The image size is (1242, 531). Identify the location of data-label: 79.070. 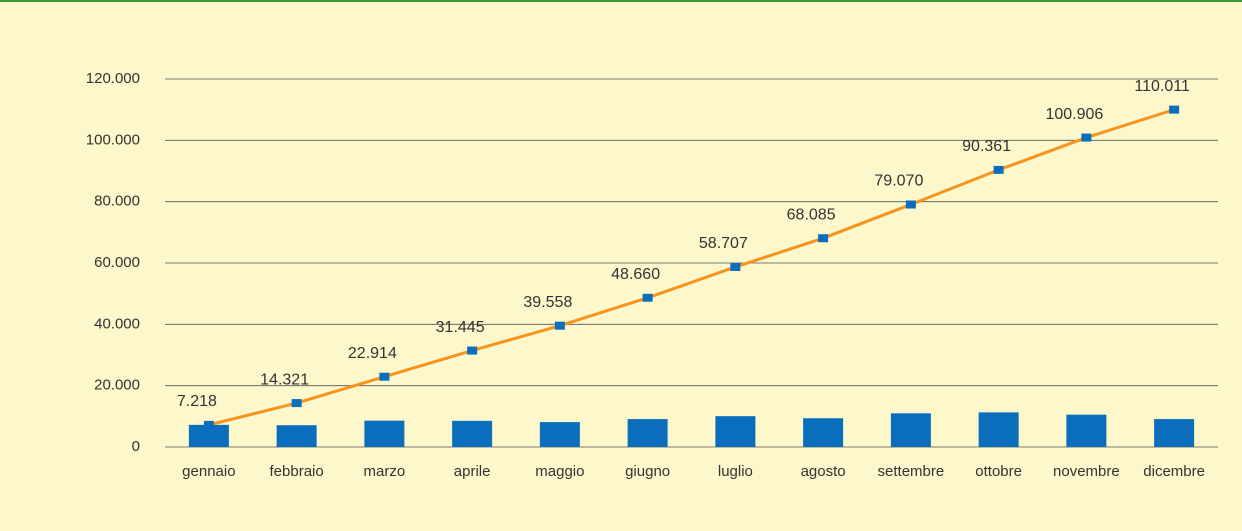
(898, 181).